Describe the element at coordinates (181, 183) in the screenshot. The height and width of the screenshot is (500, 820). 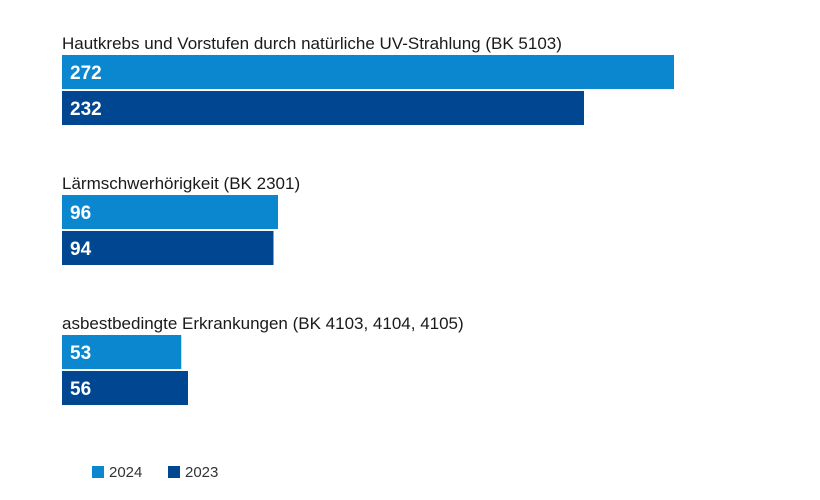
I see `category-label: Lärmschwerhörigkeit (BK 2301)` at that location.